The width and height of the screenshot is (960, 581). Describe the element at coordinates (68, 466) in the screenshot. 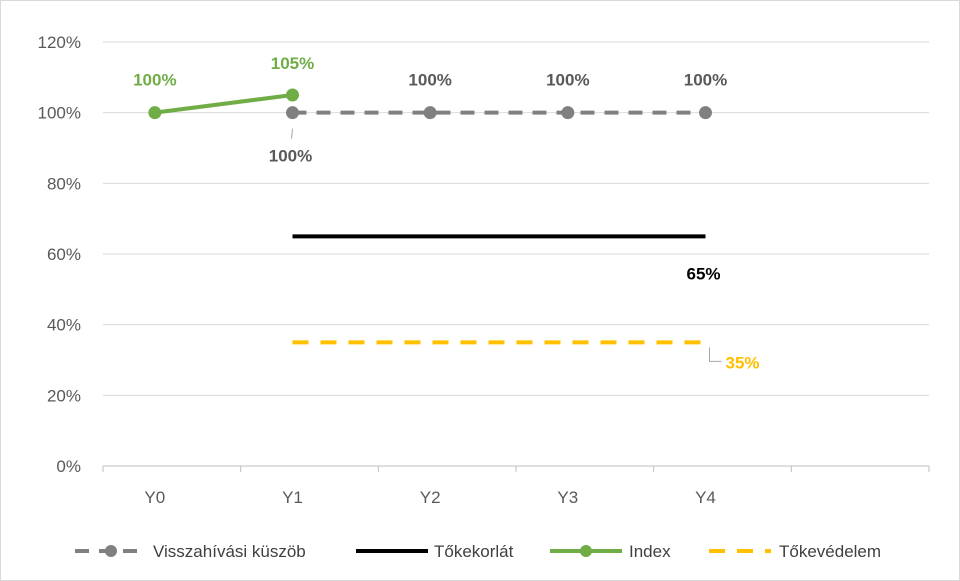

I see `y-tick-label: 0%` at that location.